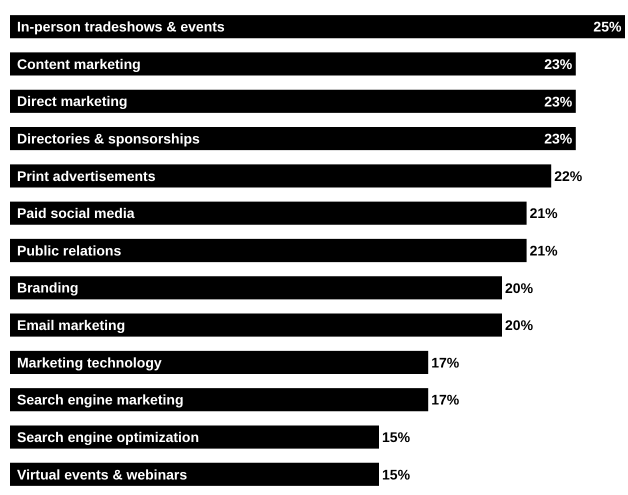 The image size is (628, 495). I want to click on y-tick-label: Directories & sponsorships, so click(108, 138).